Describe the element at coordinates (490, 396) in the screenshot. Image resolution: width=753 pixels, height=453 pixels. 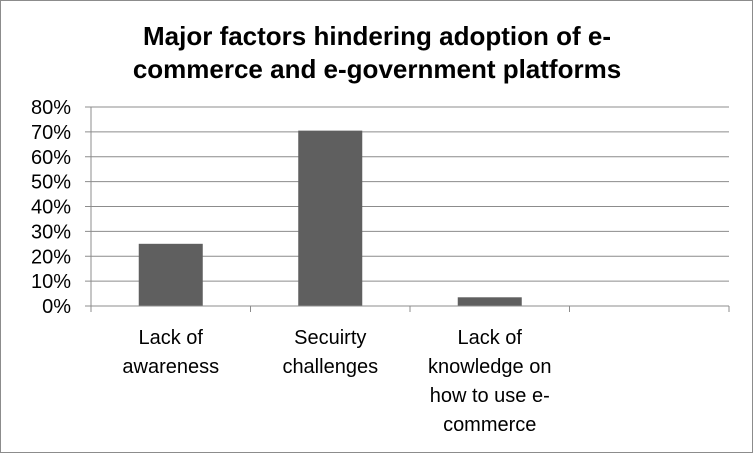
I see `x-category-label: how to use e-` at that location.